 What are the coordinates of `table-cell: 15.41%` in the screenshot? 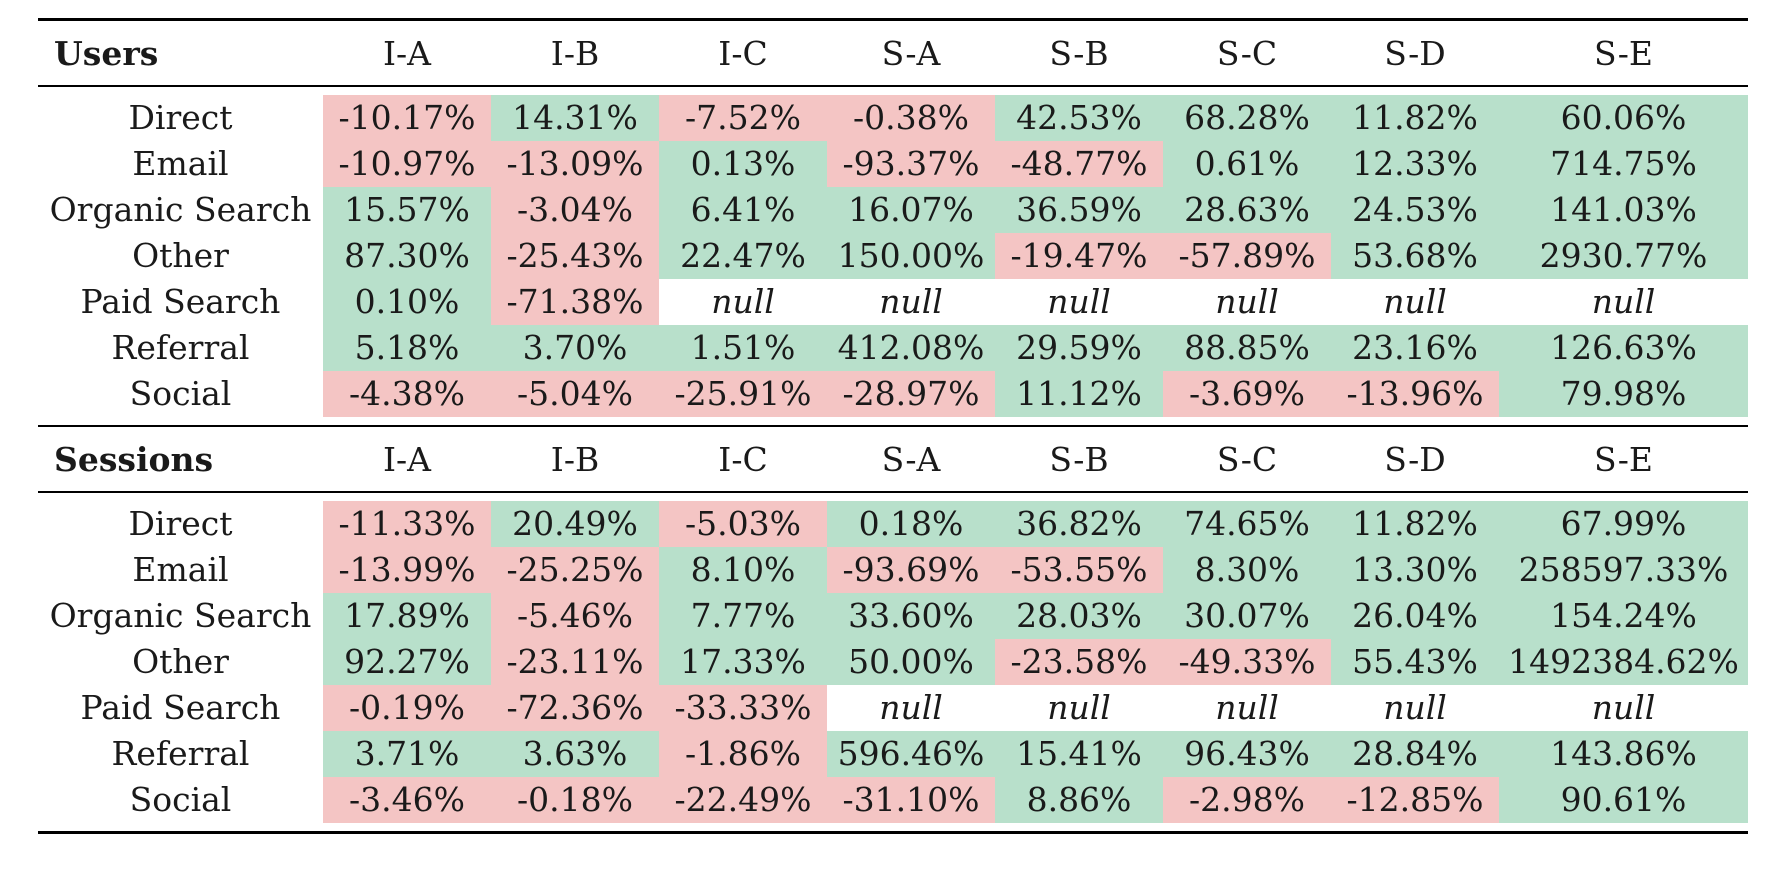 It's located at (1079, 754).